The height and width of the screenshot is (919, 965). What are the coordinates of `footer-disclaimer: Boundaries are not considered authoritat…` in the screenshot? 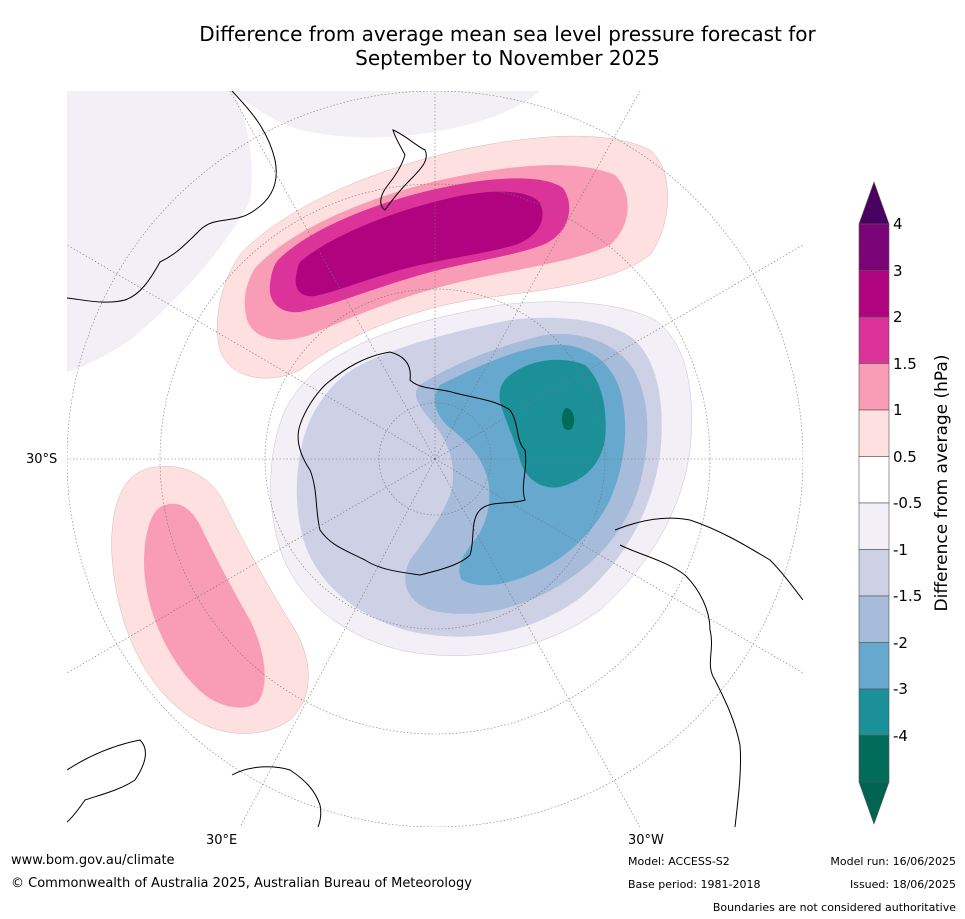 It's located at (834, 907).